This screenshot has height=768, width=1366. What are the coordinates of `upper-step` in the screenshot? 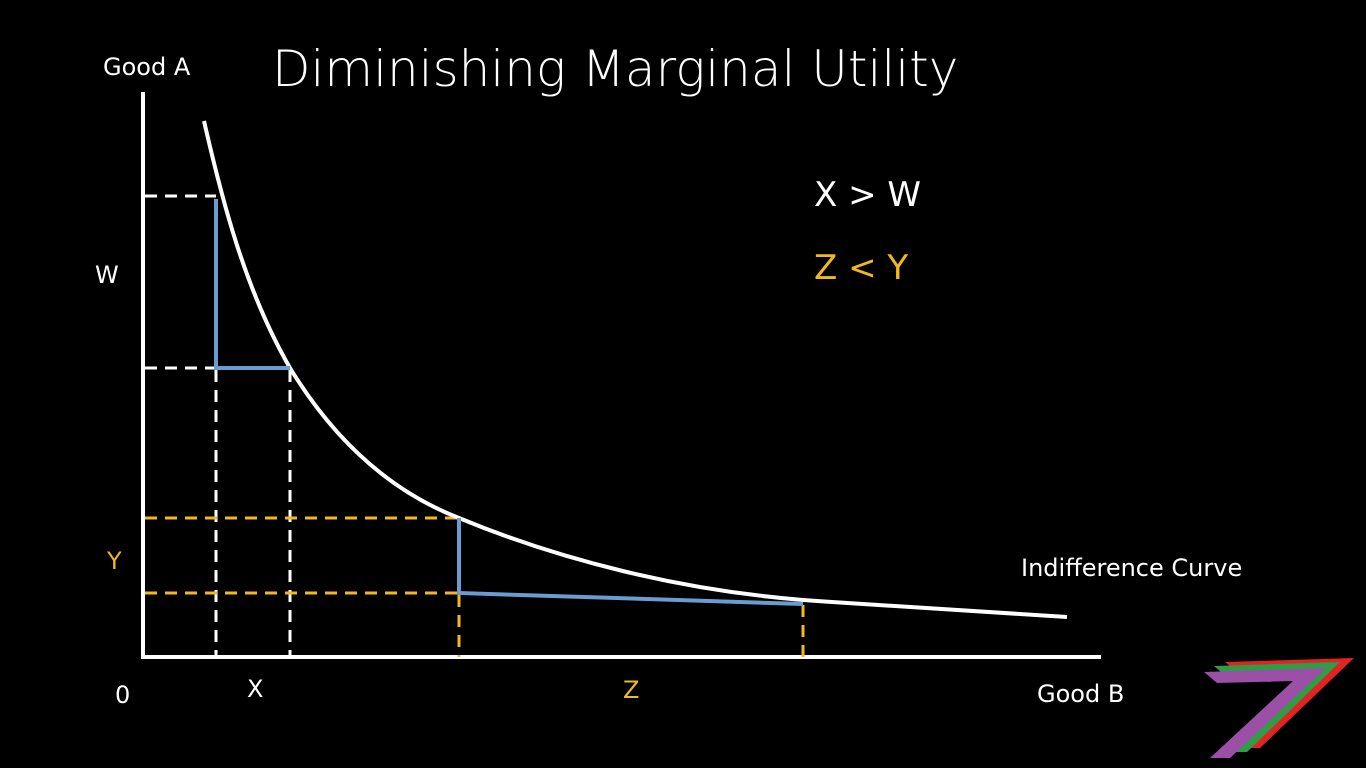 It's located at (252, 284).